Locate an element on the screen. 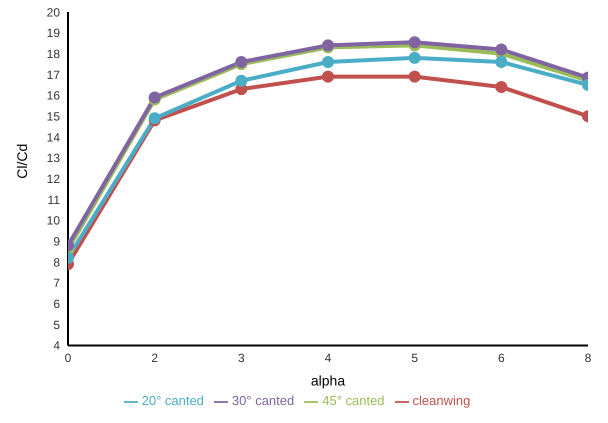  y-tick-label: 12 is located at coordinates (53, 179).